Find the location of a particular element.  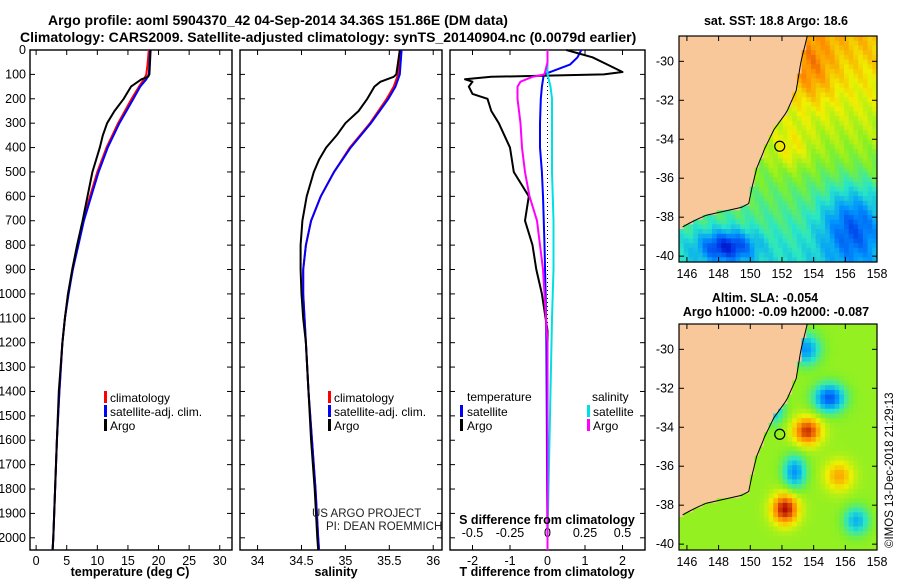

legend-s-argo-label: Argo is located at coordinates (606, 426).